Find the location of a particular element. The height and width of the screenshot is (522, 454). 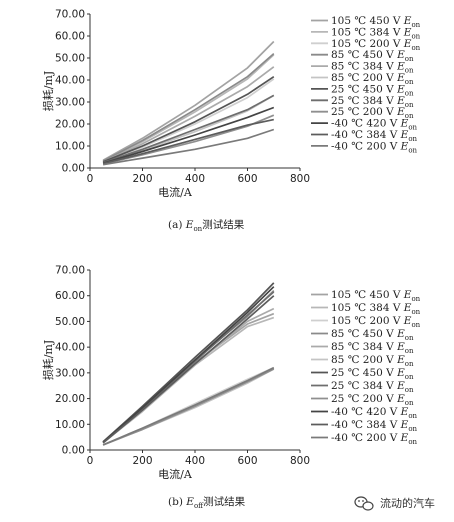

wechat-icon is located at coordinates (364, 503).